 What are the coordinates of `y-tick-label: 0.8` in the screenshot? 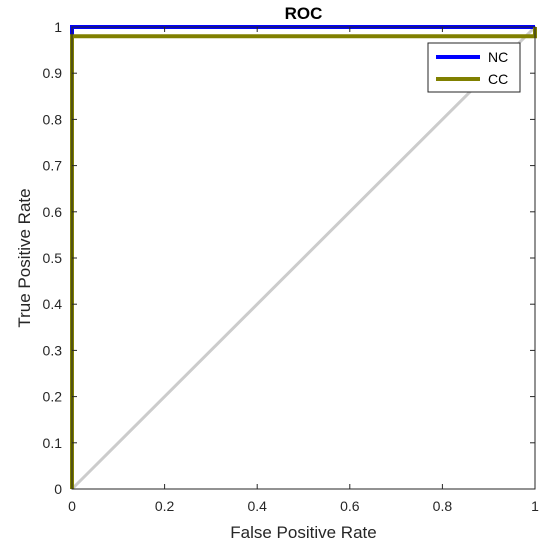 It's located at (53, 119).